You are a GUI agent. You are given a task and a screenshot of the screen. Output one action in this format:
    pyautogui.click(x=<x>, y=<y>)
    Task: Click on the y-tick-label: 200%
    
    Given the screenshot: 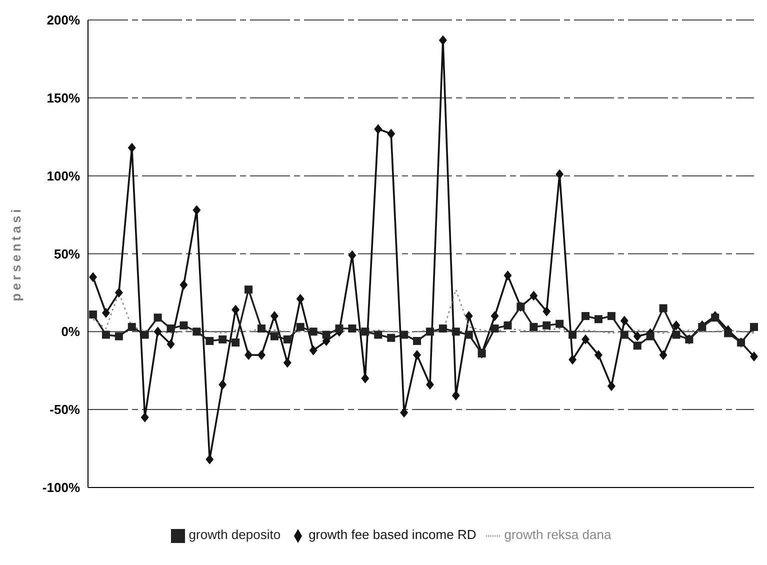 What is the action you would take?
    pyautogui.click(x=63, y=20)
    